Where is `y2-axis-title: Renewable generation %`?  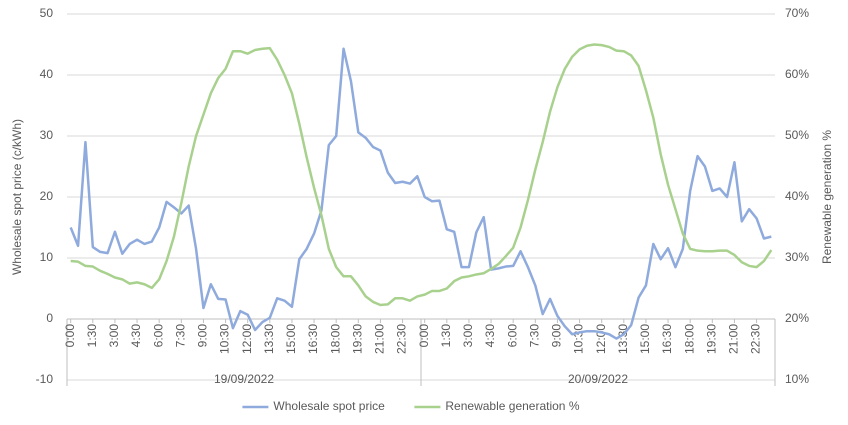 y2-axis-title: Renewable generation % is located at coordinates (827, 197).